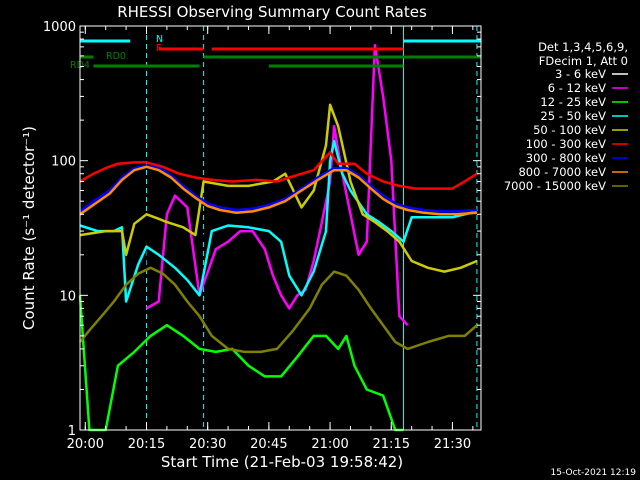  What do you see at coordinates (268, 444) in the screenshot?
I see `x-tick-label-3: 20:45` at bounding box center [268, 444].